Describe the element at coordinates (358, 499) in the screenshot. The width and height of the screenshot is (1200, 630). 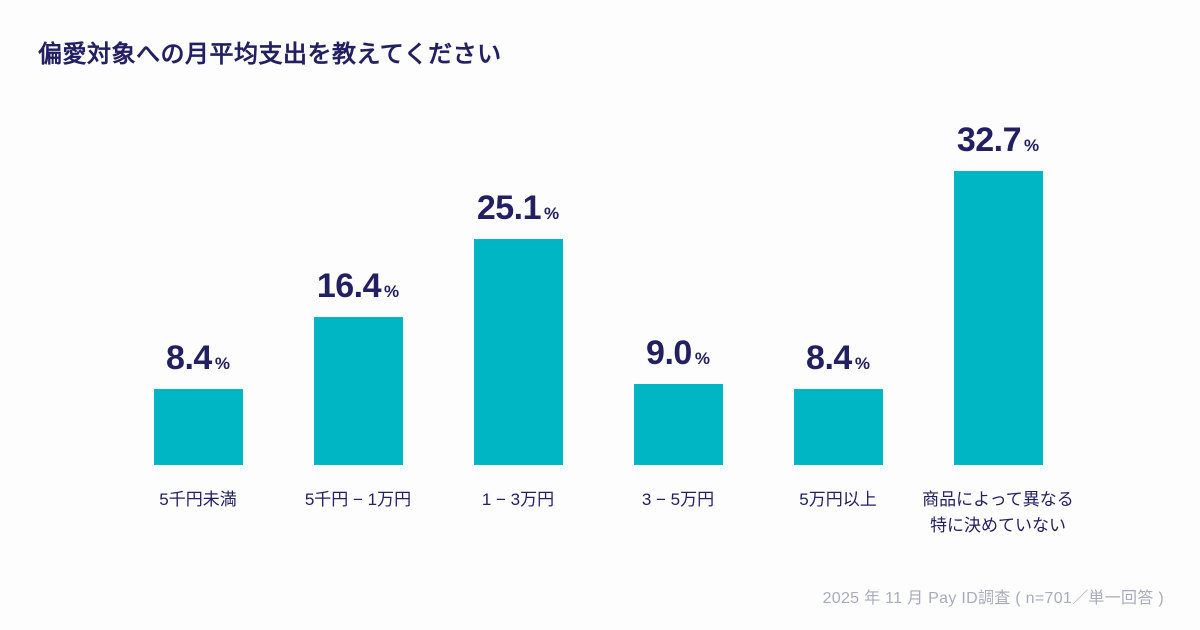
I see `category-label: 5千円 − 1万円` at that location.